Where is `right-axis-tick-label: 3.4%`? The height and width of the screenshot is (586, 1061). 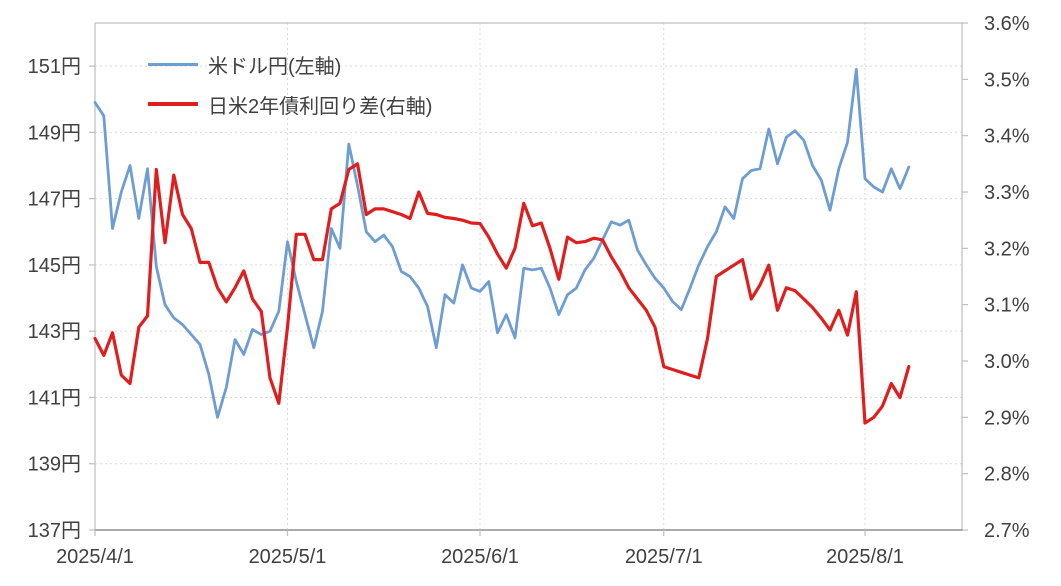
right-axis-tick-label: 3.4% is located at coordinates (1007, 137).